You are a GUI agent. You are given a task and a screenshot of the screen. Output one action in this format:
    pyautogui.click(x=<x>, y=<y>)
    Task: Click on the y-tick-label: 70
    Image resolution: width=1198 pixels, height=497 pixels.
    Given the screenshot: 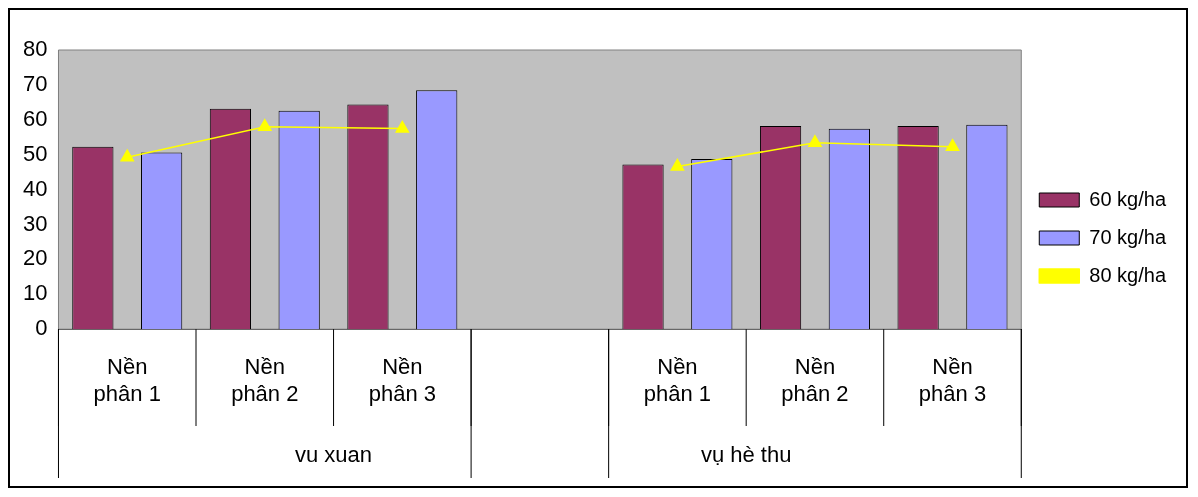 What is the action you would take?
    pyautogui.click(x=35, y=83)
    